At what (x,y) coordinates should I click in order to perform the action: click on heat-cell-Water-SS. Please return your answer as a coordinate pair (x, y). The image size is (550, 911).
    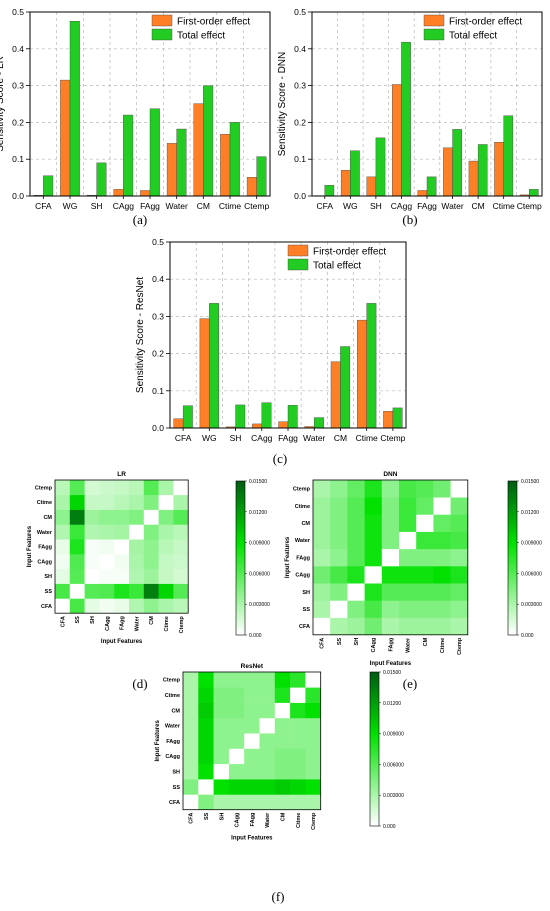
    Looking at the image, I should click on (339, 540).